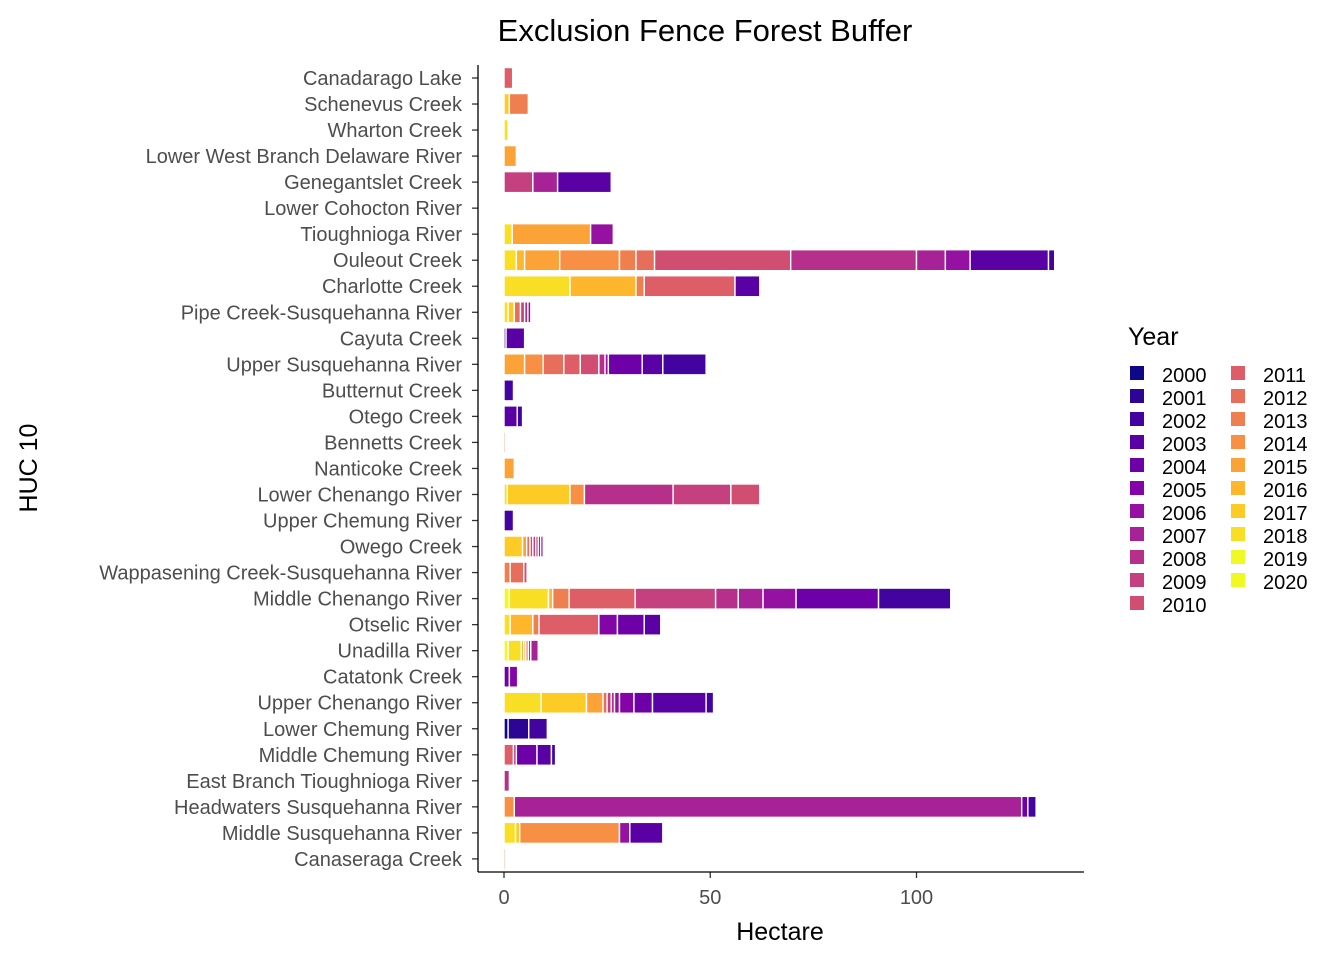 The width and height of the screenshot is (1344, 960). I want to click on legend-label: 2006, so click(1184, 514).